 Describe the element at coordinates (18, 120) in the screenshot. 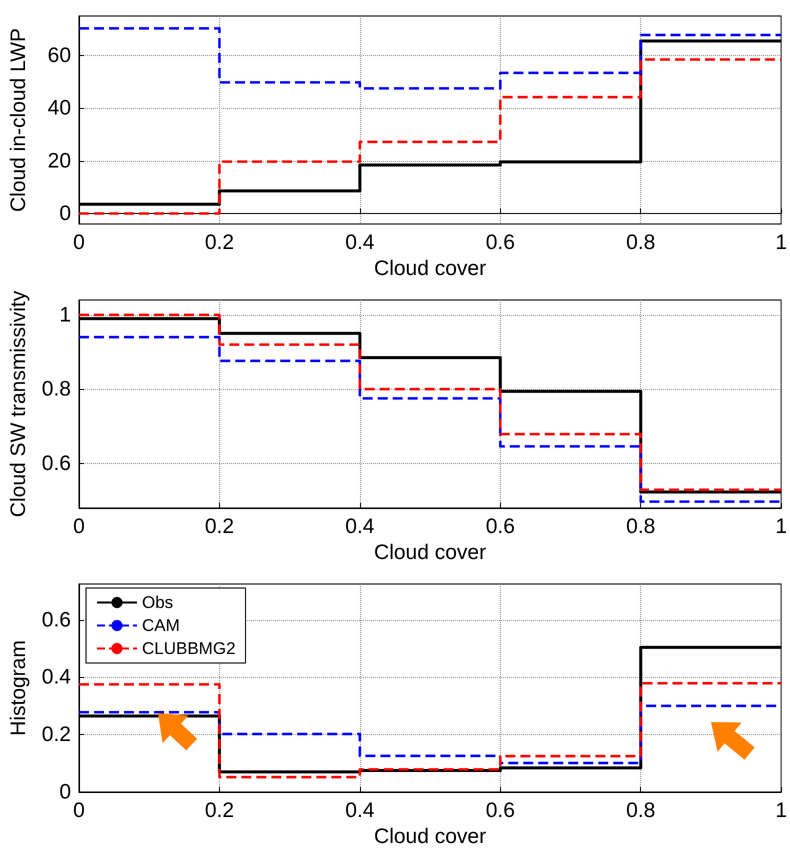

I see `y-axis-title: Cloud in-cloud LWP` at that location.